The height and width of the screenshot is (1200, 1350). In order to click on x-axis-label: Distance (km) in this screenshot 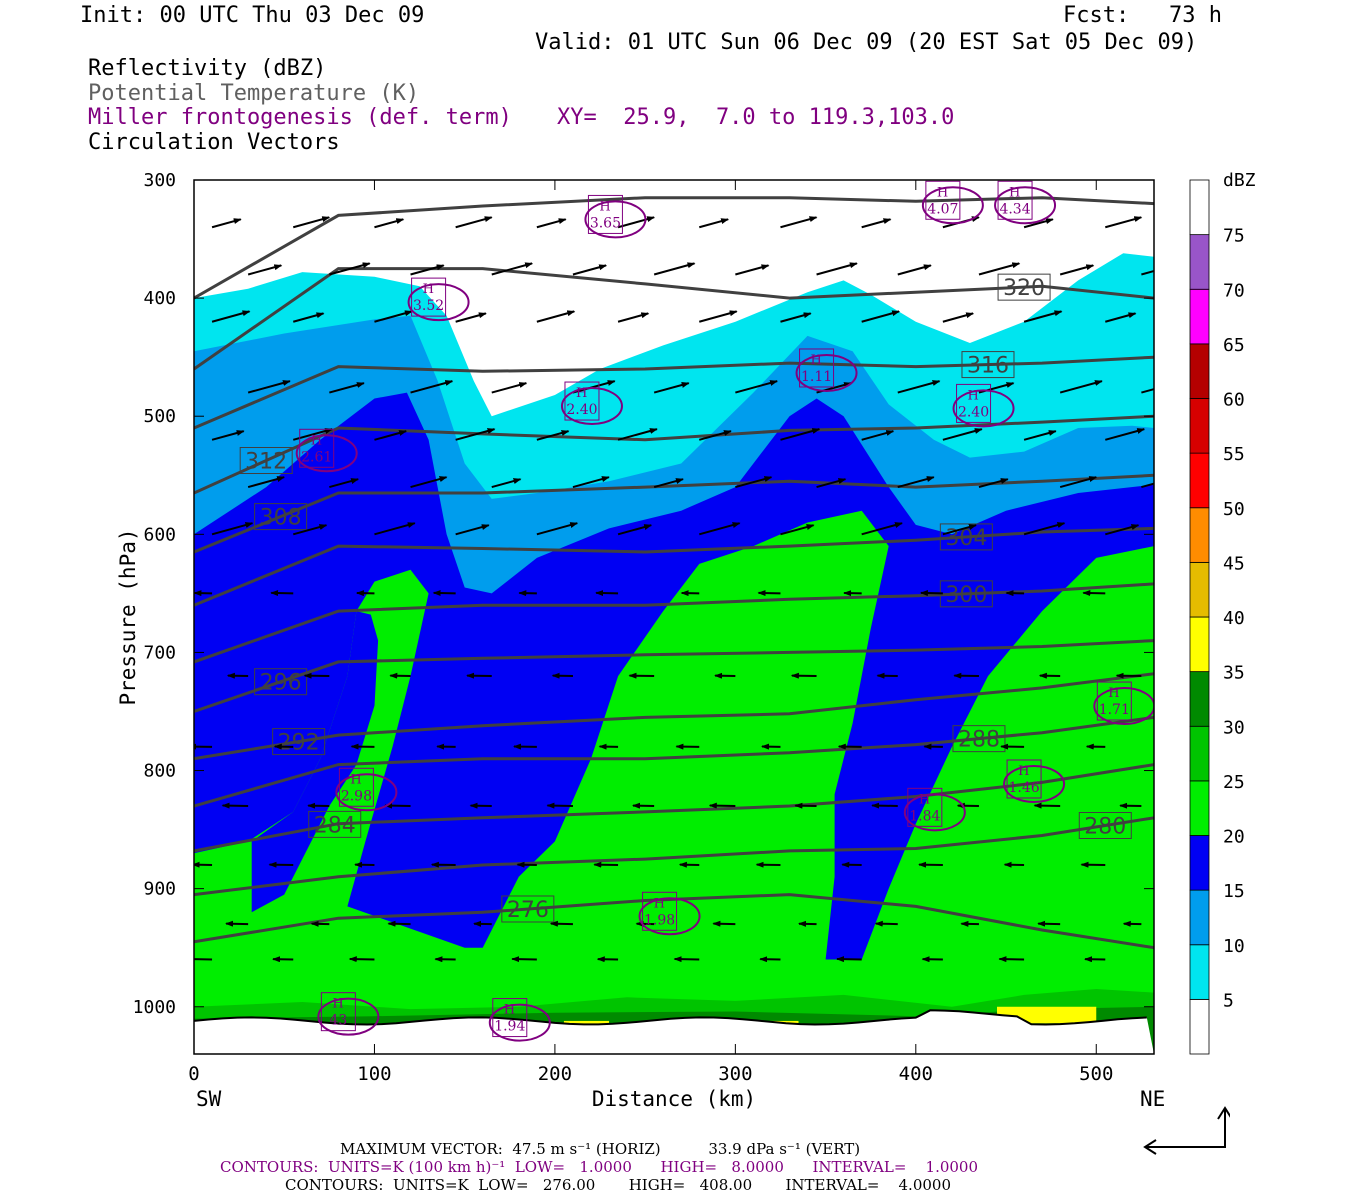, I will do `click(674, 1099)`.